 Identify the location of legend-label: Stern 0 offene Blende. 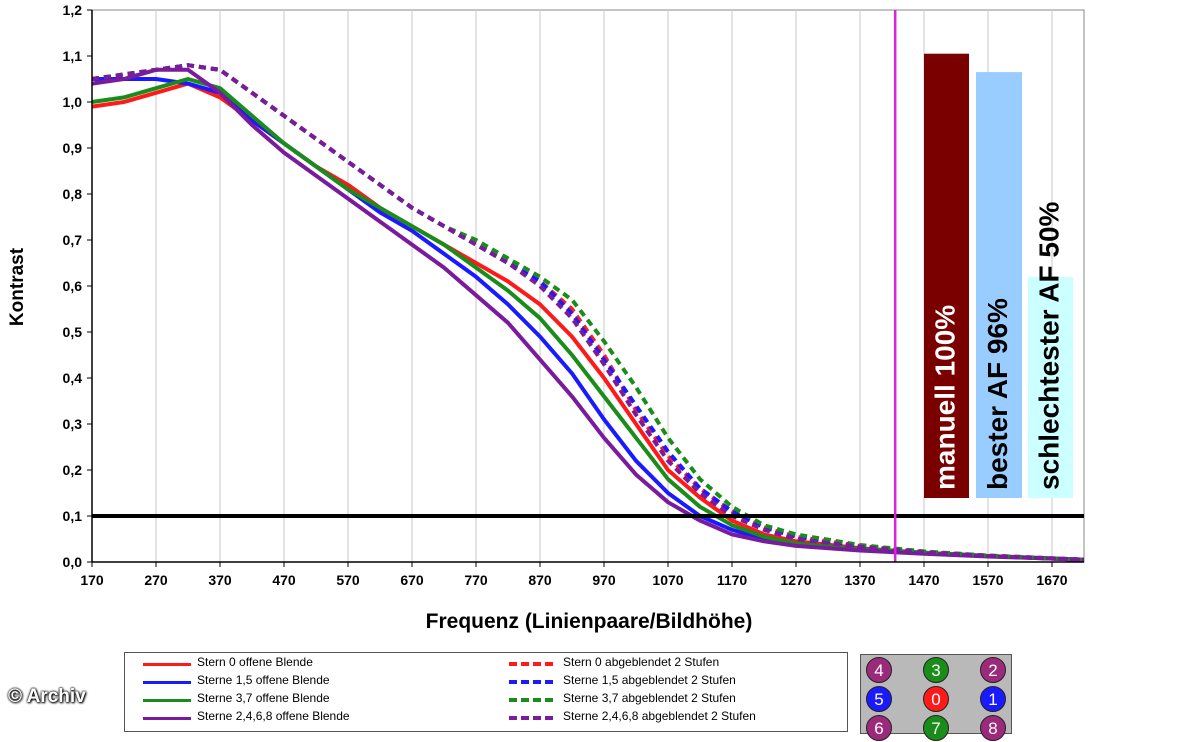
(255, 662).